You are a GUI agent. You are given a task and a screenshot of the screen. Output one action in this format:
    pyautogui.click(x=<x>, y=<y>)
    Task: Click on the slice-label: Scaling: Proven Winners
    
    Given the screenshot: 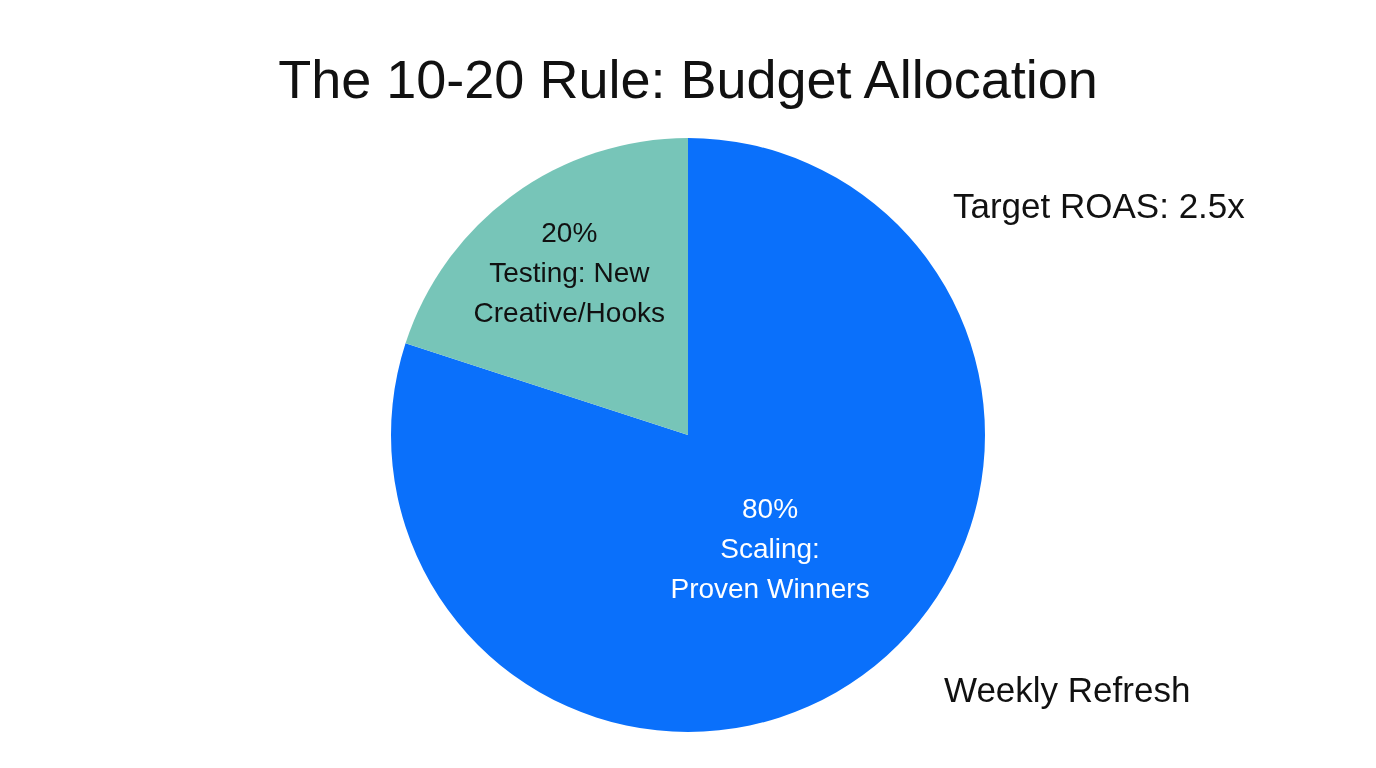 What is the action you would take?
    pyautogui.click(x=770, y=568)
    